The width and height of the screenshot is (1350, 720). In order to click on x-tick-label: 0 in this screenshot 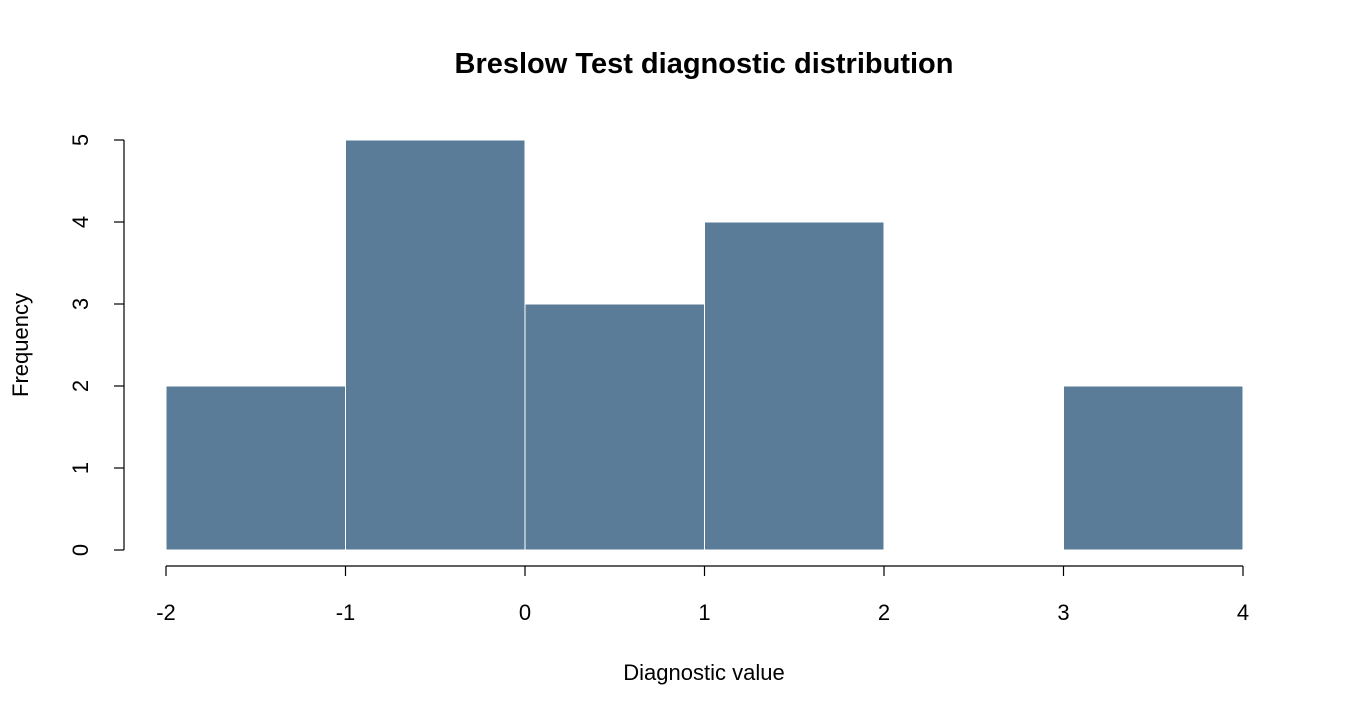, I will do `click(525, 612)`.